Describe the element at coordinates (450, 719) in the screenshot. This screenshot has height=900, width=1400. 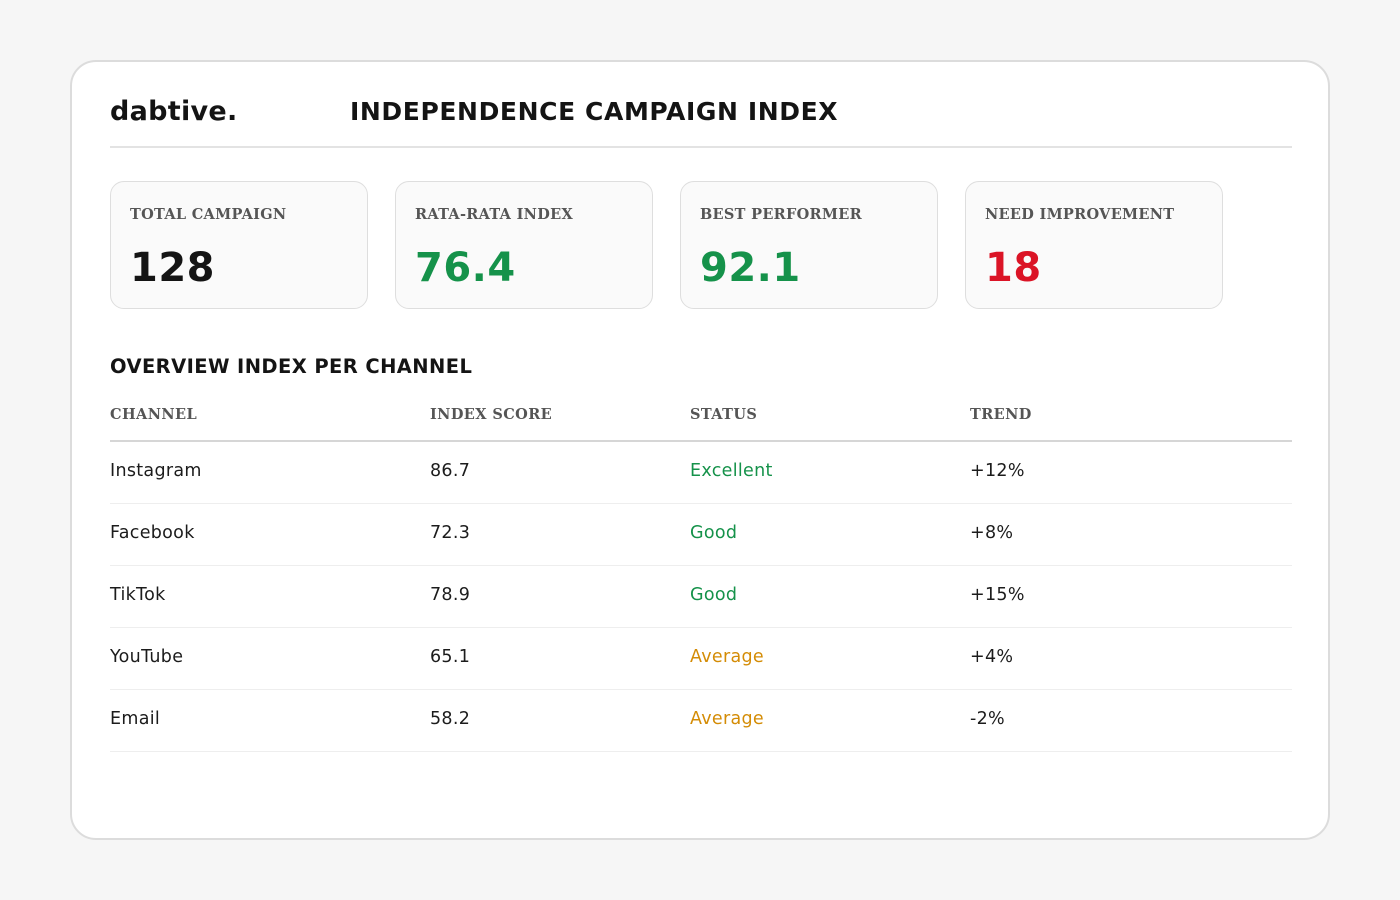
I see `index-score: 58.2` at that location.